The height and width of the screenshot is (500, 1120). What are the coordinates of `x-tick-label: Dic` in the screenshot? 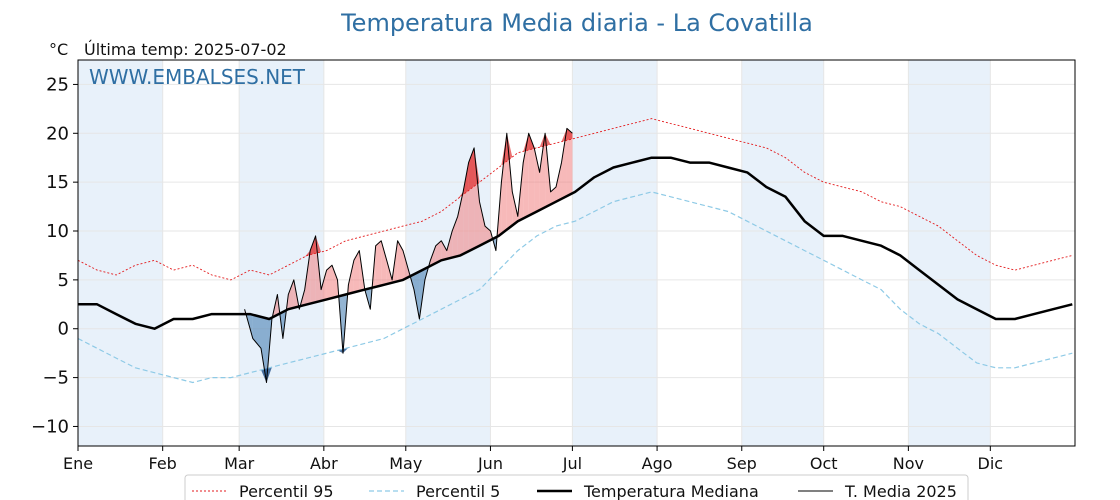 It's located at (991, 463).